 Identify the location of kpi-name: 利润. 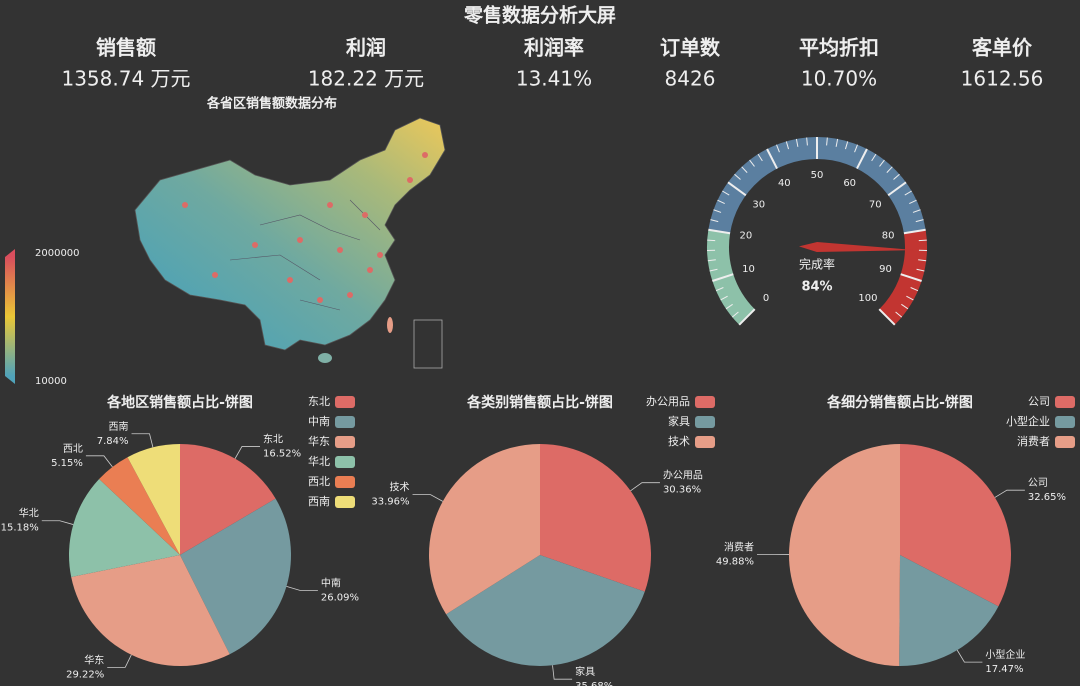
(366, 48).